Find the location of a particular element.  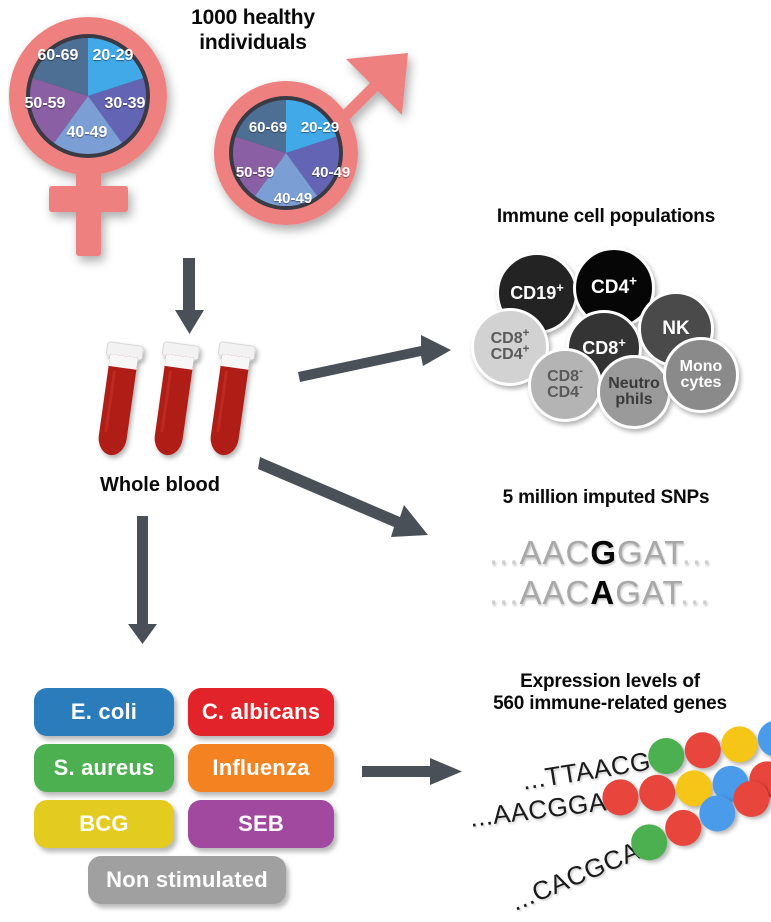

immune-cell-label-monocytes: Mono cytes is located at coordinates (701, 374).